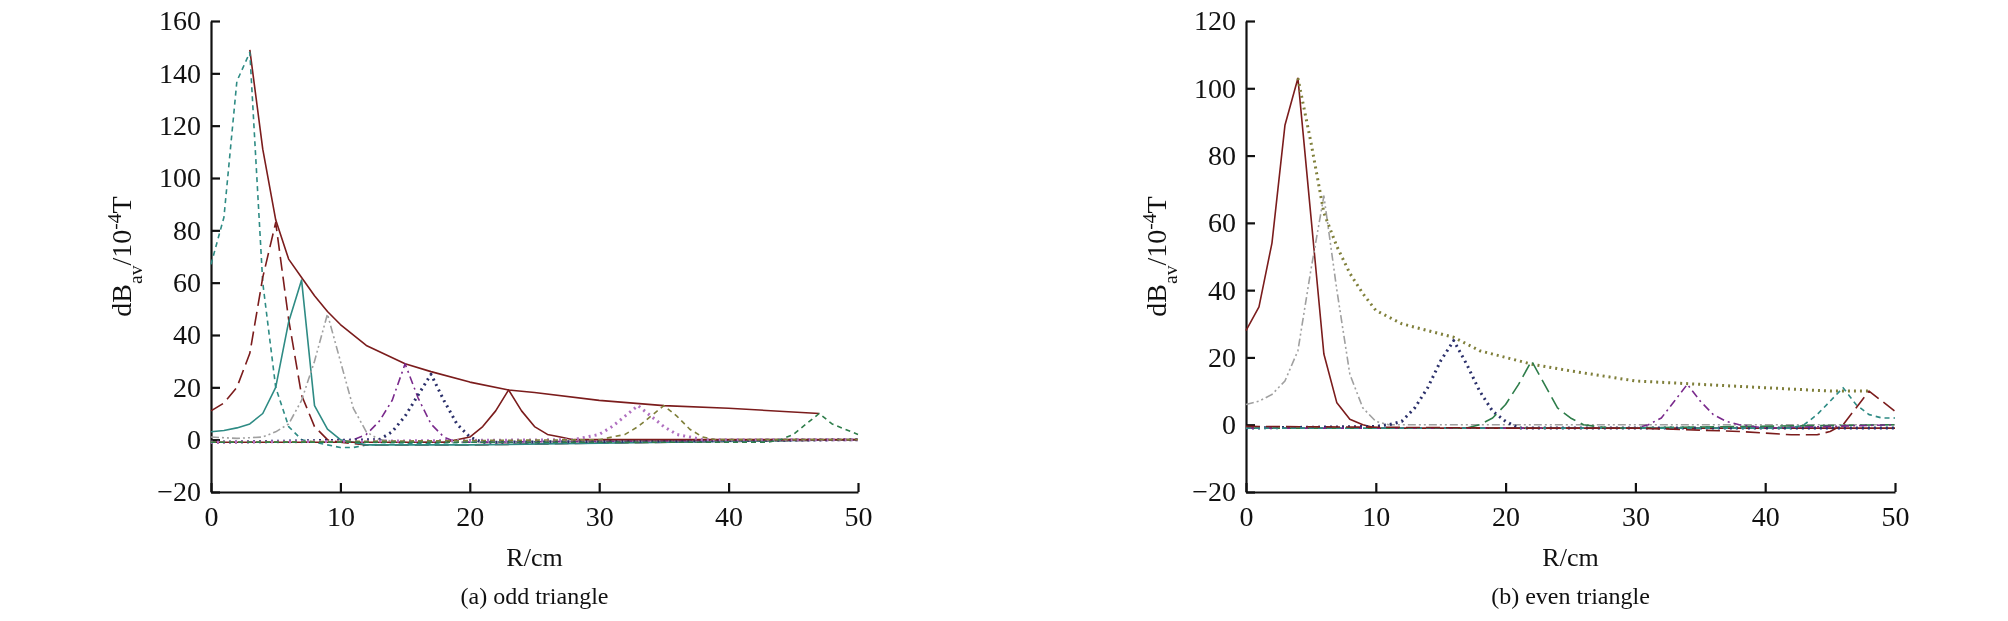  I want to click on y-tick-label: 140, so click(180, 73).